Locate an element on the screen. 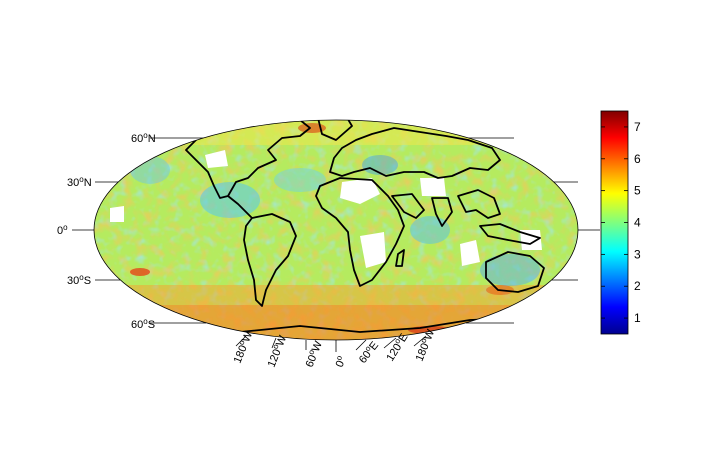  colorbar: 7 6 5 4 3 2 1 is located at coordinates (620, 222).